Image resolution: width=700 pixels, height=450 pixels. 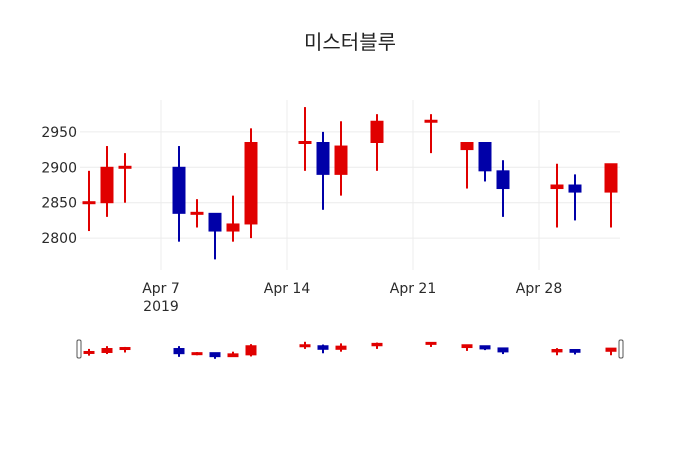 I want to click on range-slider-left-handle, so click(x=79, y=349).